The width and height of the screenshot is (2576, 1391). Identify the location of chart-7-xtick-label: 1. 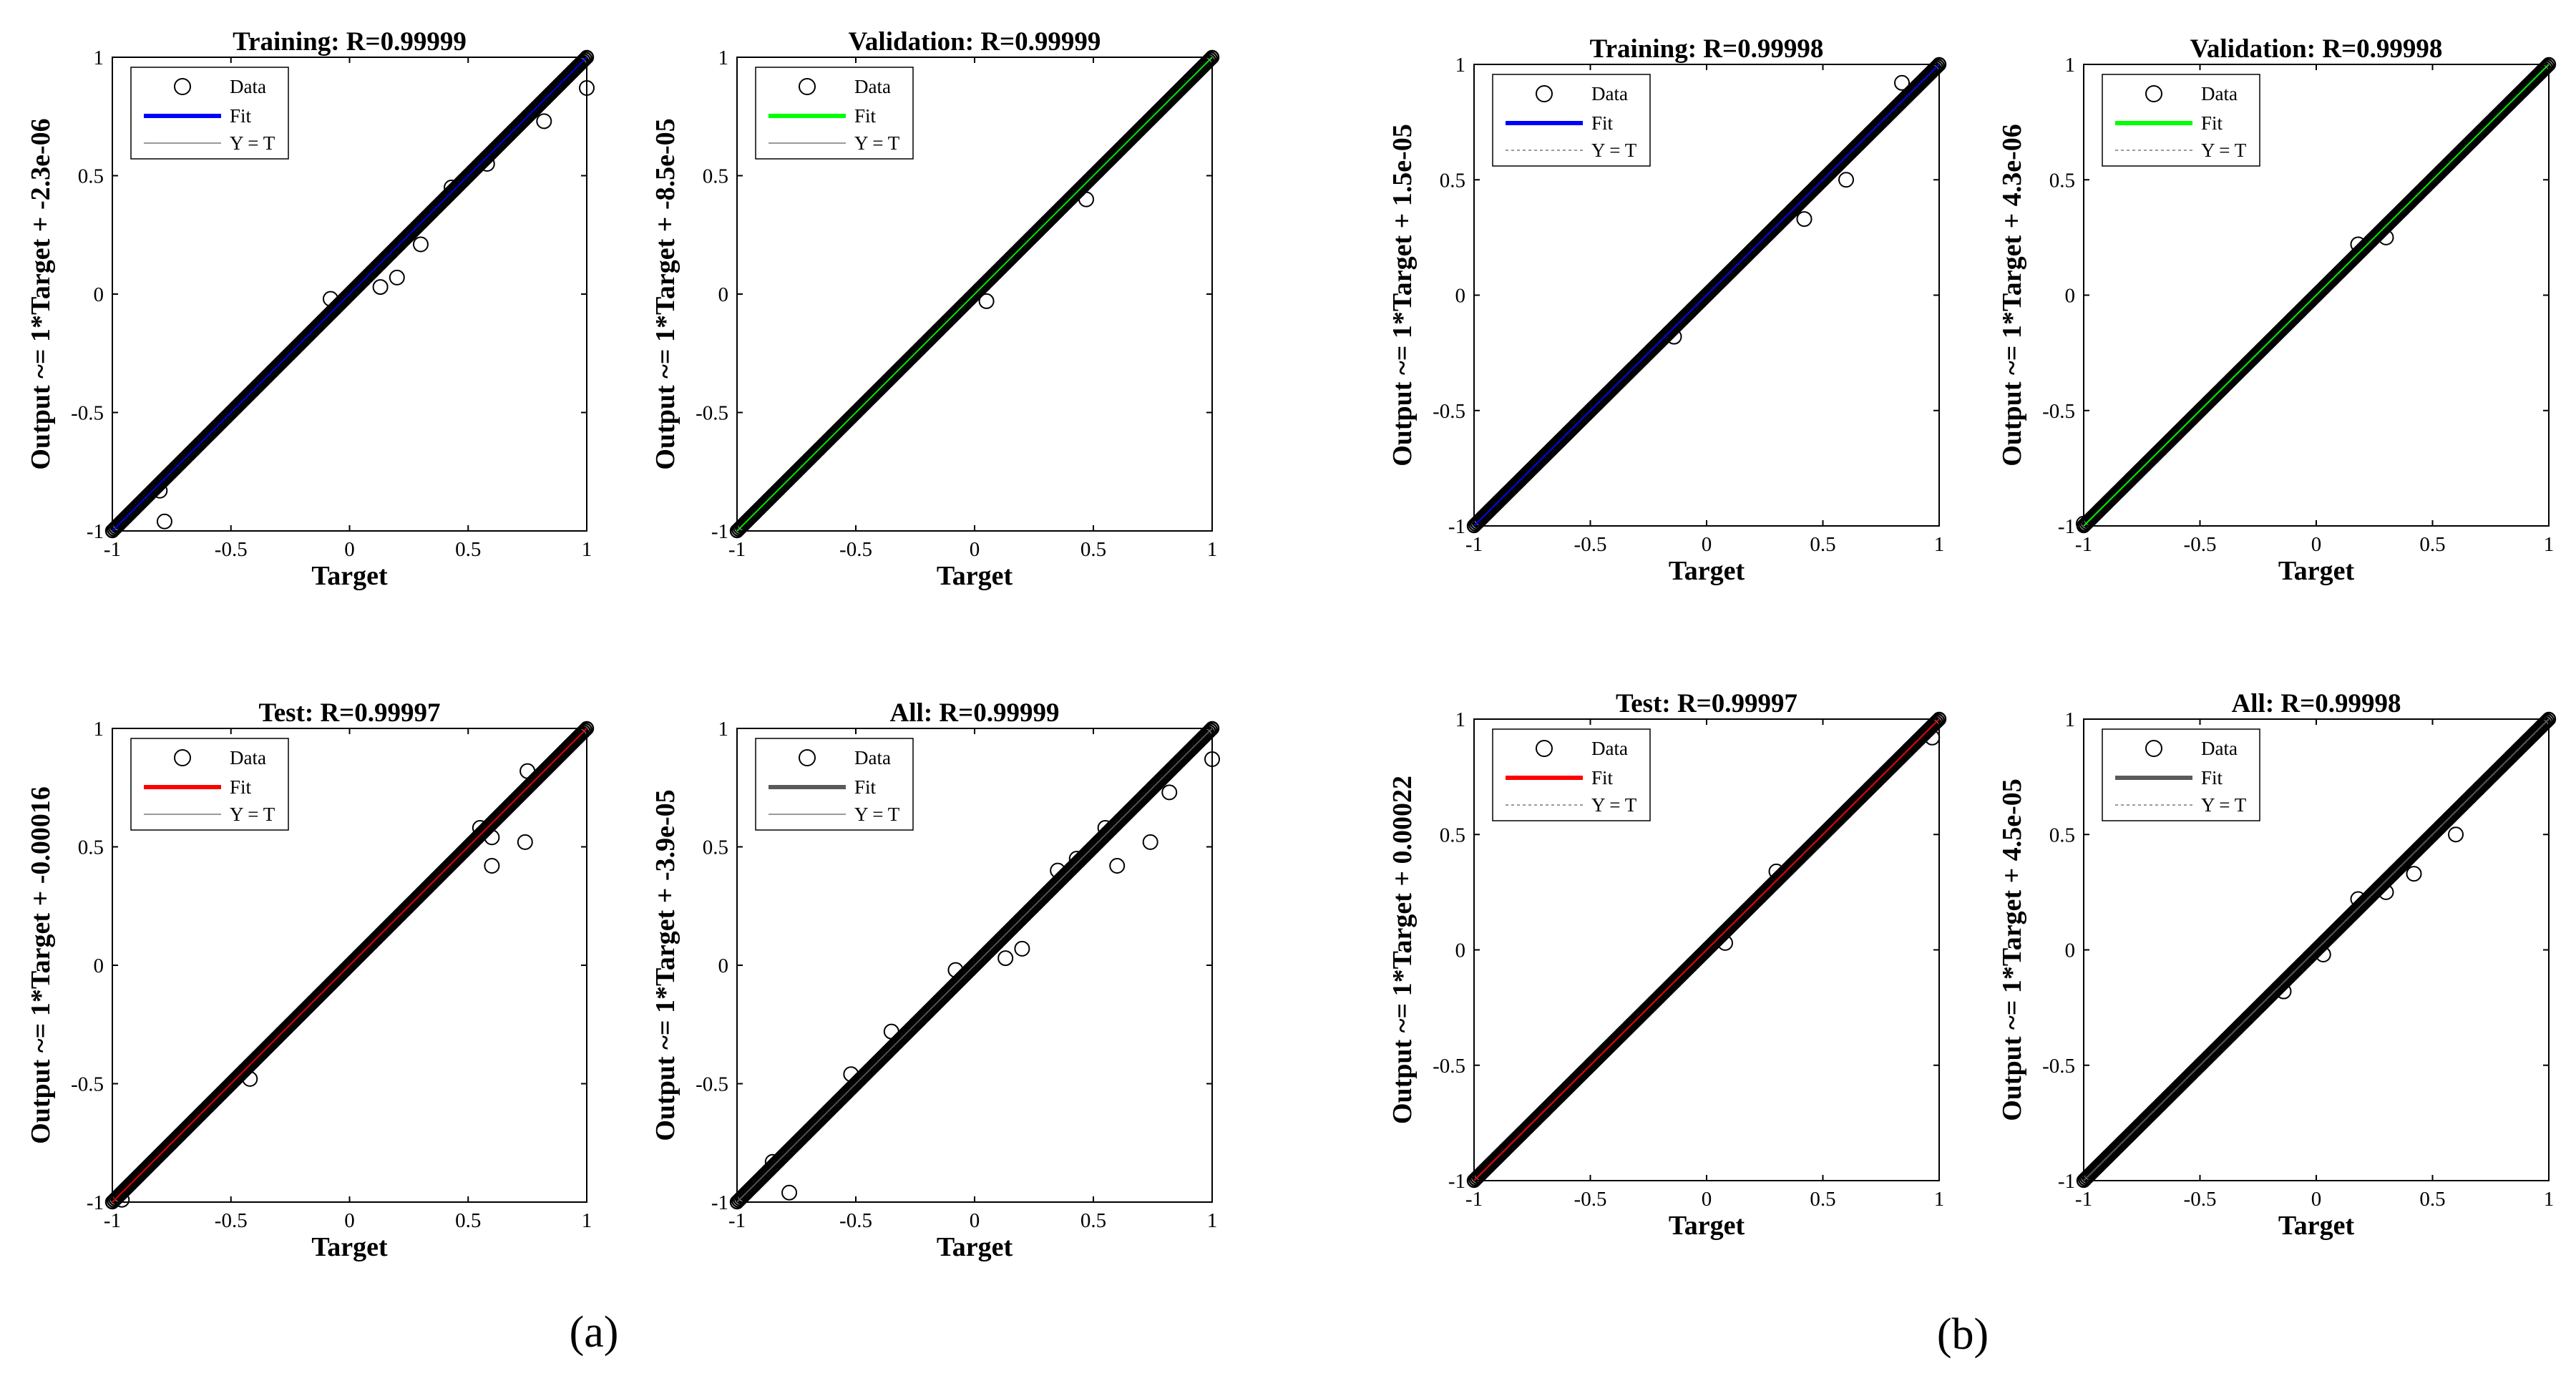
(1939, 1199).